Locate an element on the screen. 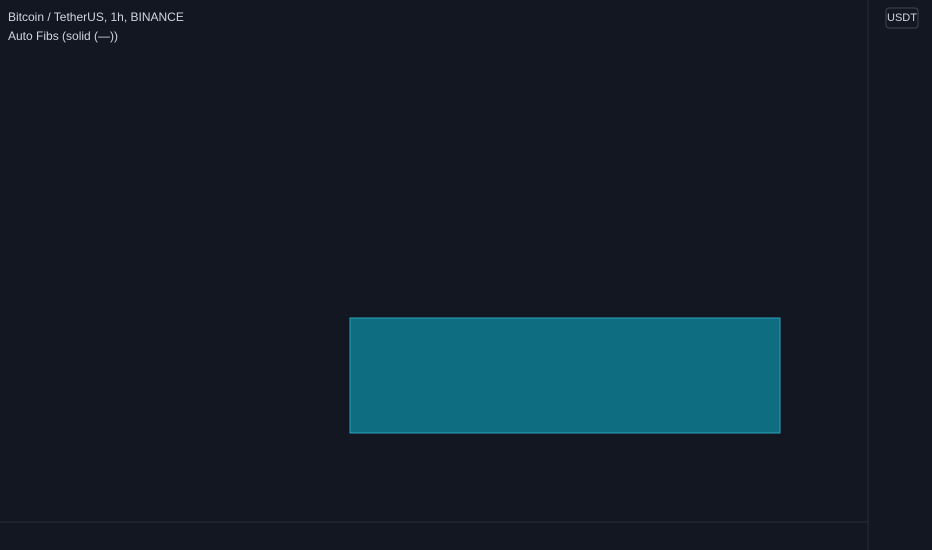  currency-button is located at coordinates (902, 18).